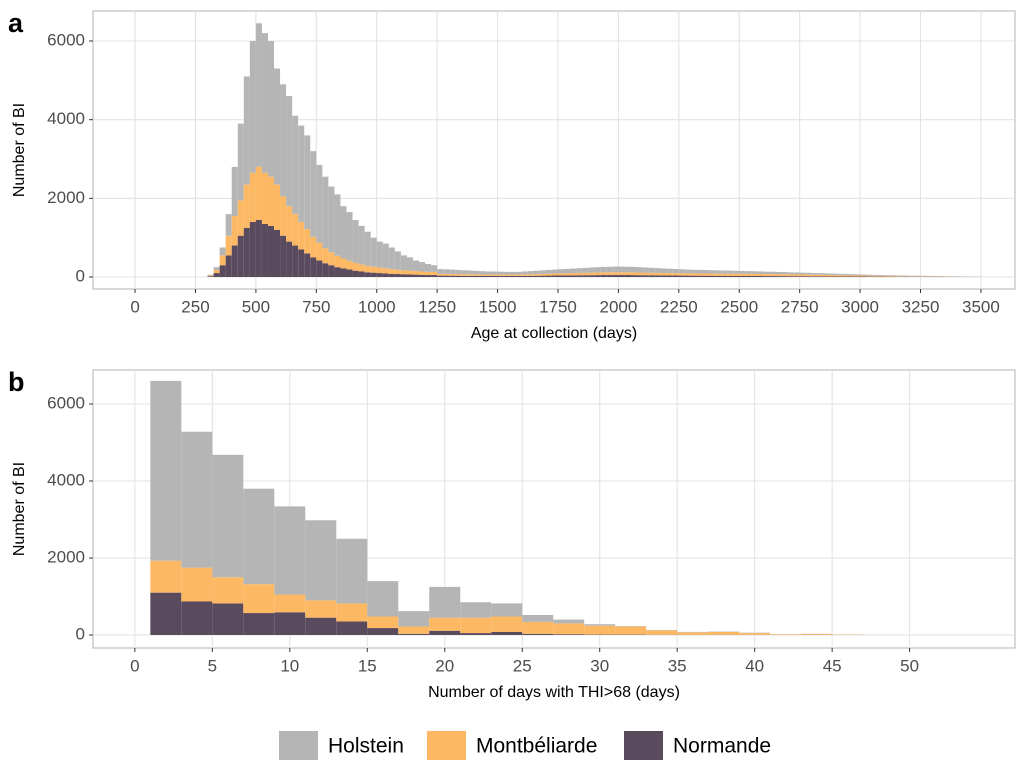 This screenshot has height=760, width=1017. Describe the element at coordinates (754, 665) in the screenshot. I see `x-tick-label: 40` at that location.